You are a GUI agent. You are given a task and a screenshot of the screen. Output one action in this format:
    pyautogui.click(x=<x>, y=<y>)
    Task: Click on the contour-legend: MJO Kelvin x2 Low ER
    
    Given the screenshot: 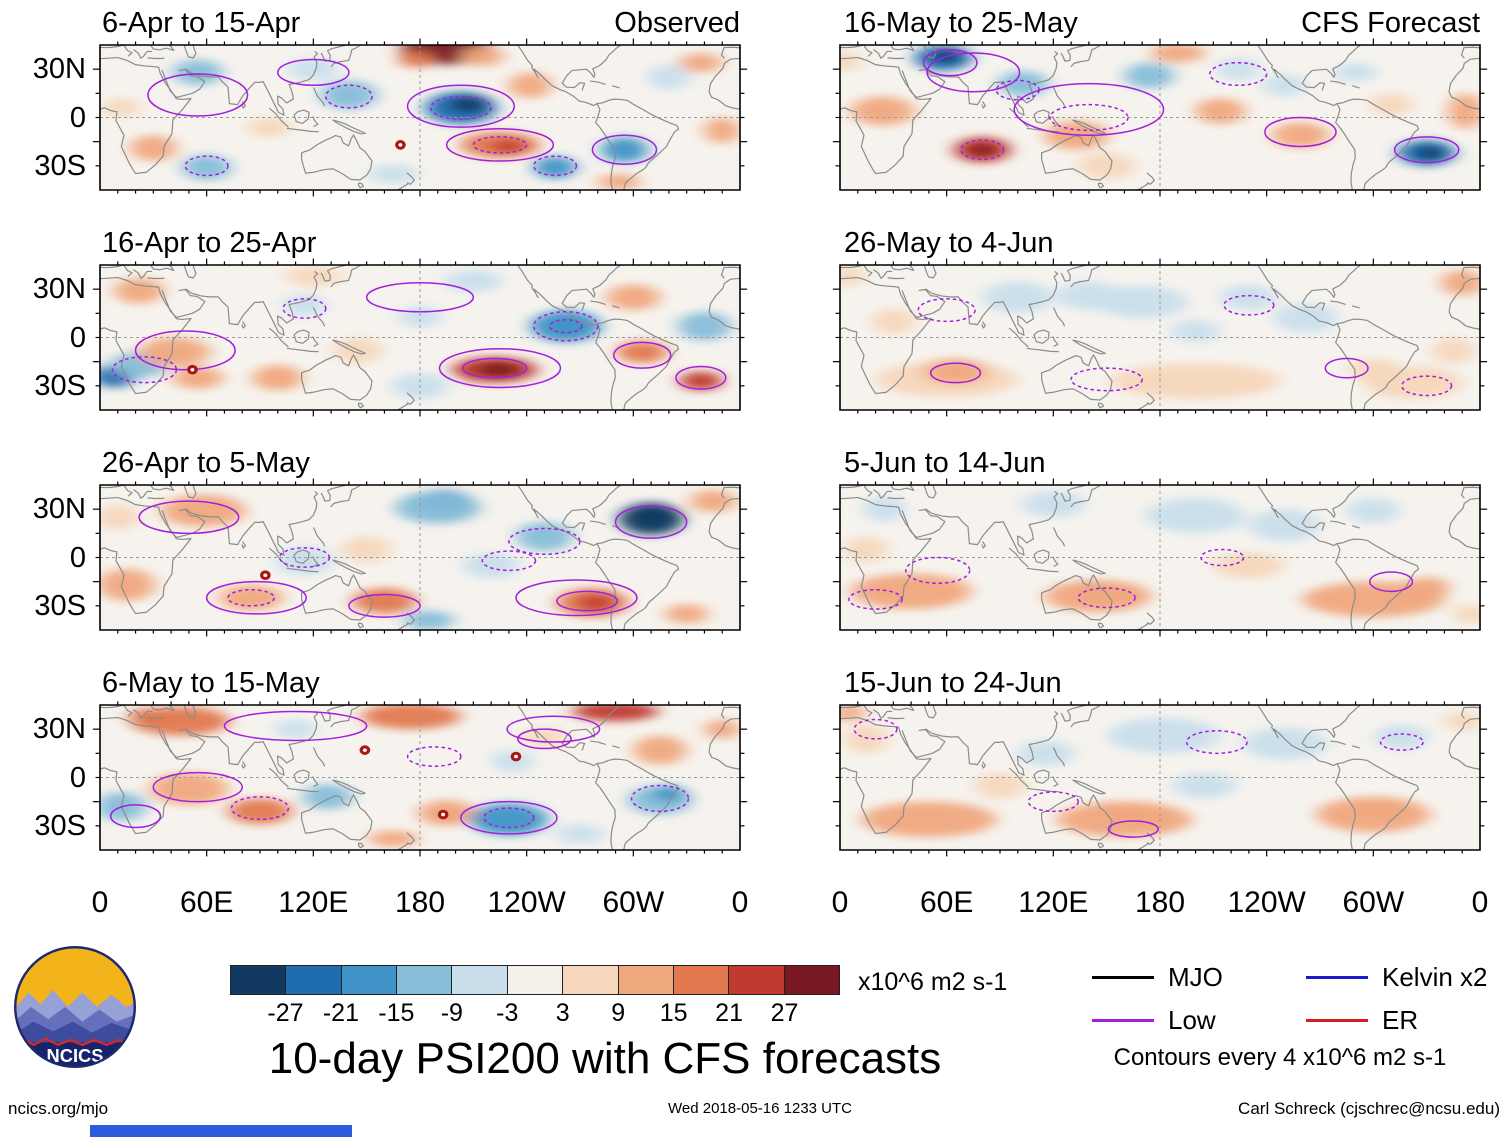 What is the action you would take?
    pyautogui.click(x=1291, y=999)
    